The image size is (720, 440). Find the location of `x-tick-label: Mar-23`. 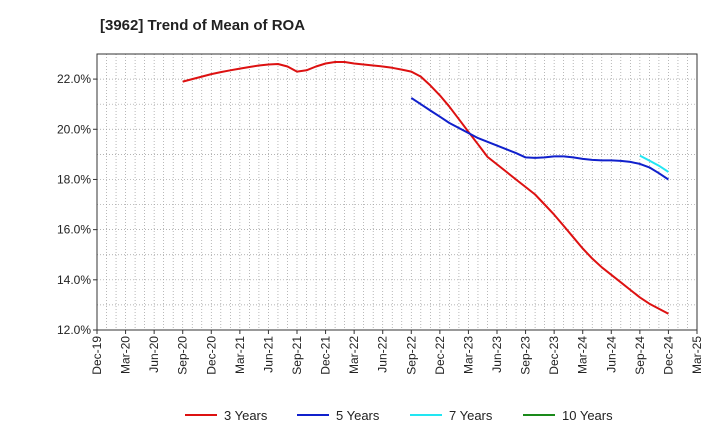

x-tick-label: Mar-23 is located at coordinates (468, 355).